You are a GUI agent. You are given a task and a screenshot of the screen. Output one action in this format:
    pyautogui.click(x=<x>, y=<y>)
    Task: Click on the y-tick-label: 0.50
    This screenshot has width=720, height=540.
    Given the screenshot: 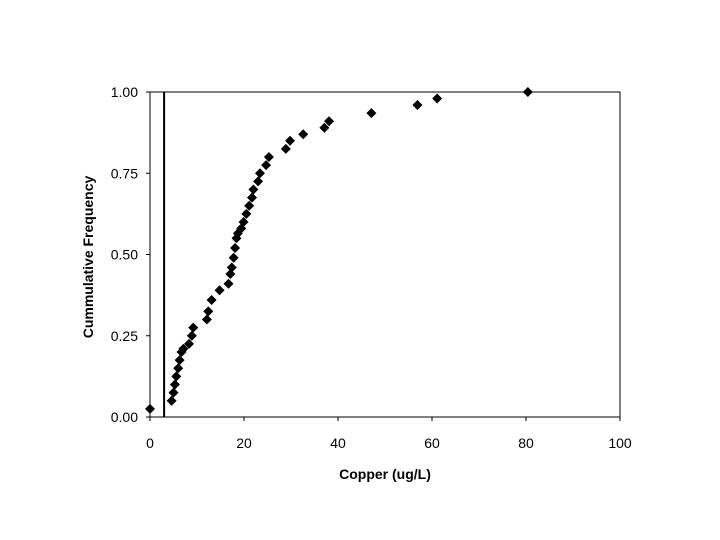 What is the action you would take?
    pyautogui.click(x=124, y=255)
    